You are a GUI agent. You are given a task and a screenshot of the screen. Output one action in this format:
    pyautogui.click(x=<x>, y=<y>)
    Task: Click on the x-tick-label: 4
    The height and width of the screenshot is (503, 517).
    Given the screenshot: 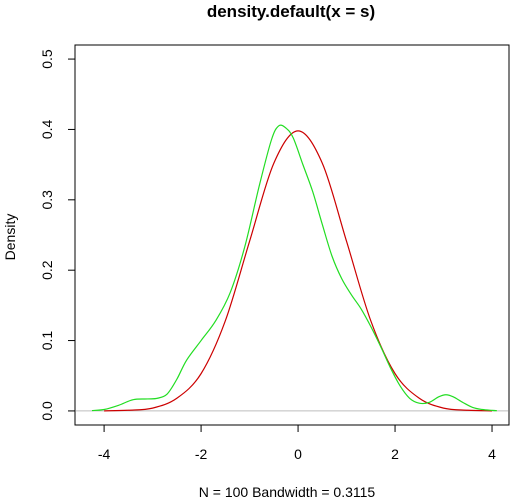 What is the action you would take?
    pyautogui.click(x=492, y=454)
    